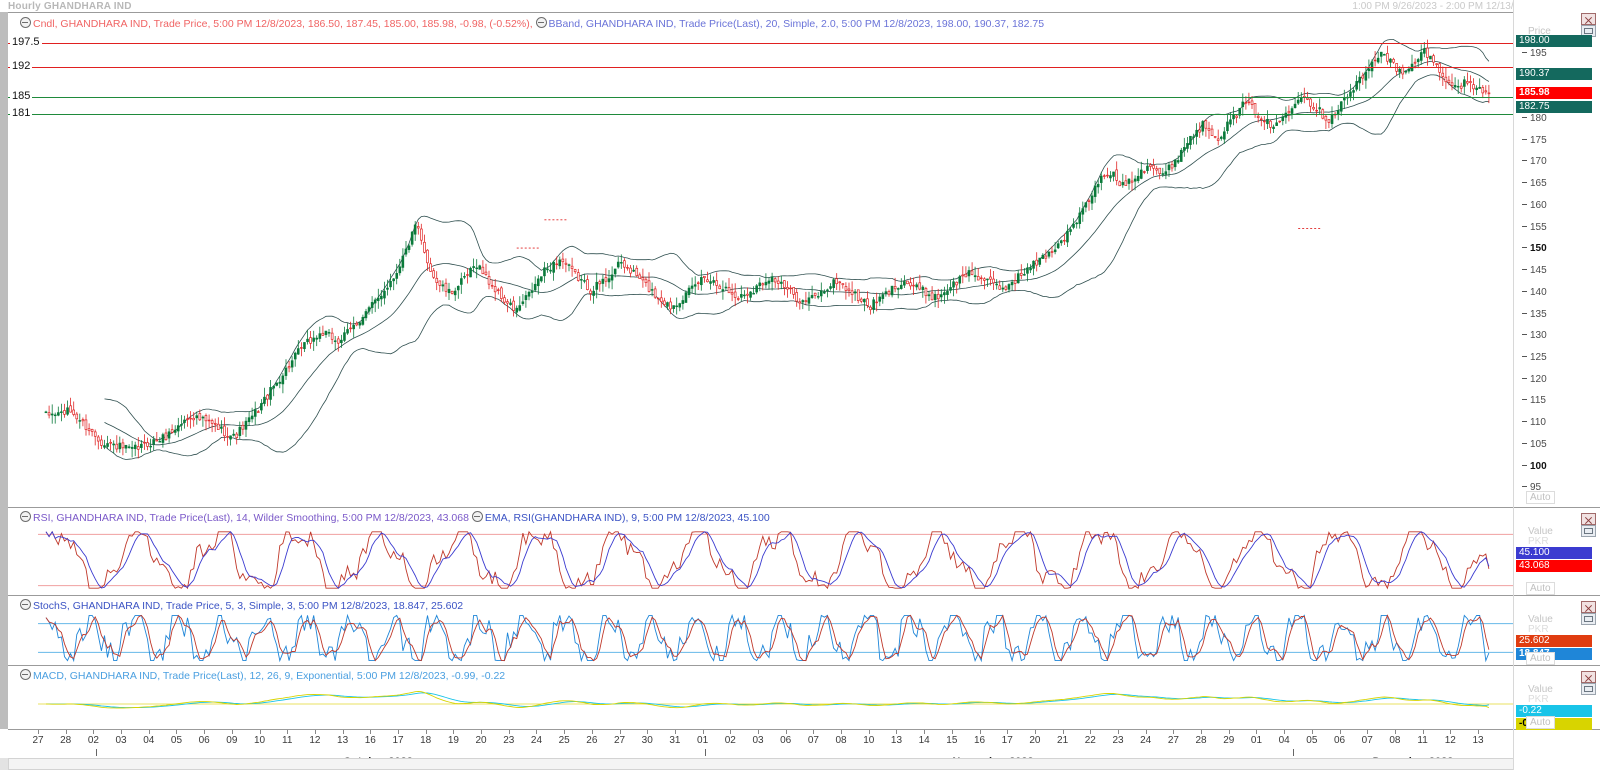 The height and width of the screenshot is (770, 1600). What do you see at coordinates (1293, 752) in the screenshot?
I see `month-tick` at bounding box center [1293, 752].